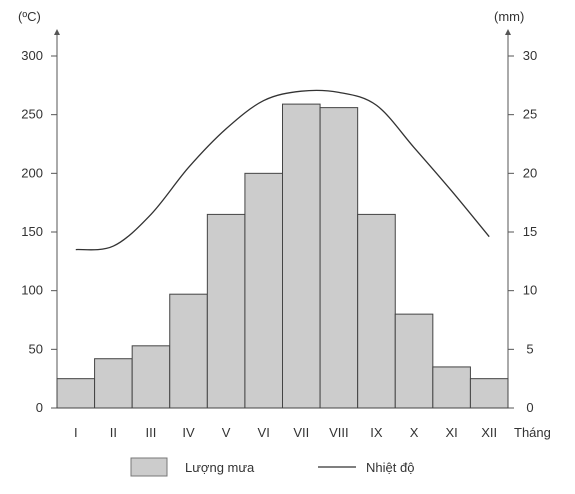  I want to click on x-tick-label: IV, so click(188, 432).